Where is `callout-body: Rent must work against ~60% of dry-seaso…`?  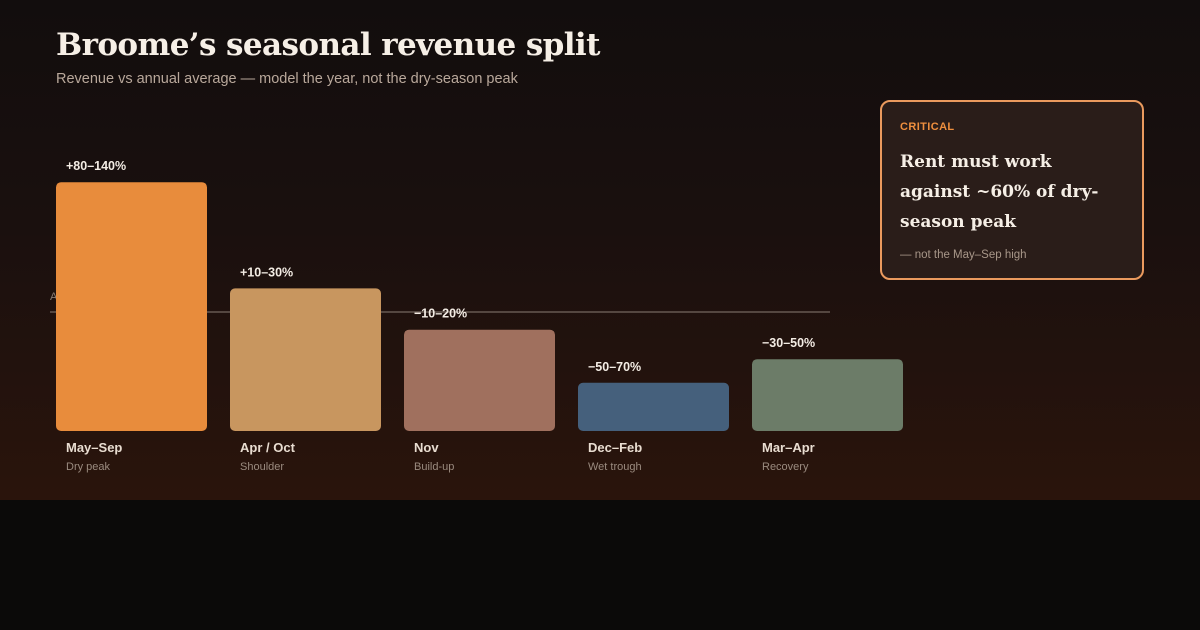 callout-body: Rent must work against ~60% of dry-seaso… is located at coordinates (999, 192).